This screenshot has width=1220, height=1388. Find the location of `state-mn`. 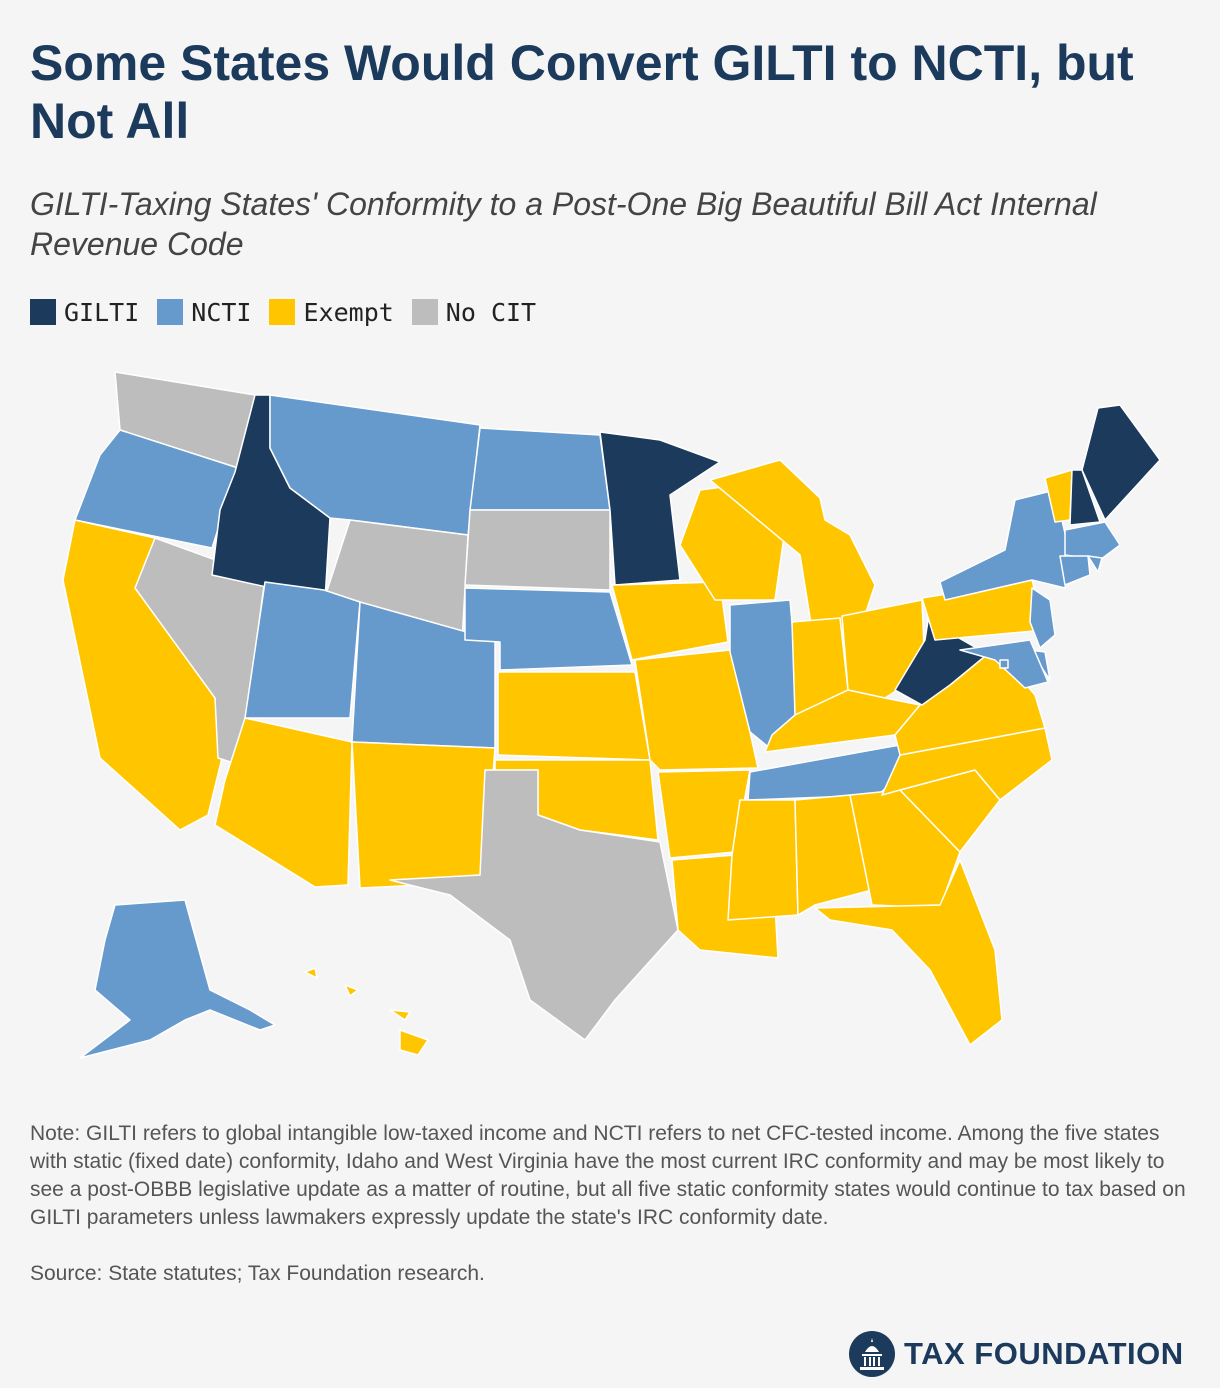

state-mn is located at coordinates (660, 508).